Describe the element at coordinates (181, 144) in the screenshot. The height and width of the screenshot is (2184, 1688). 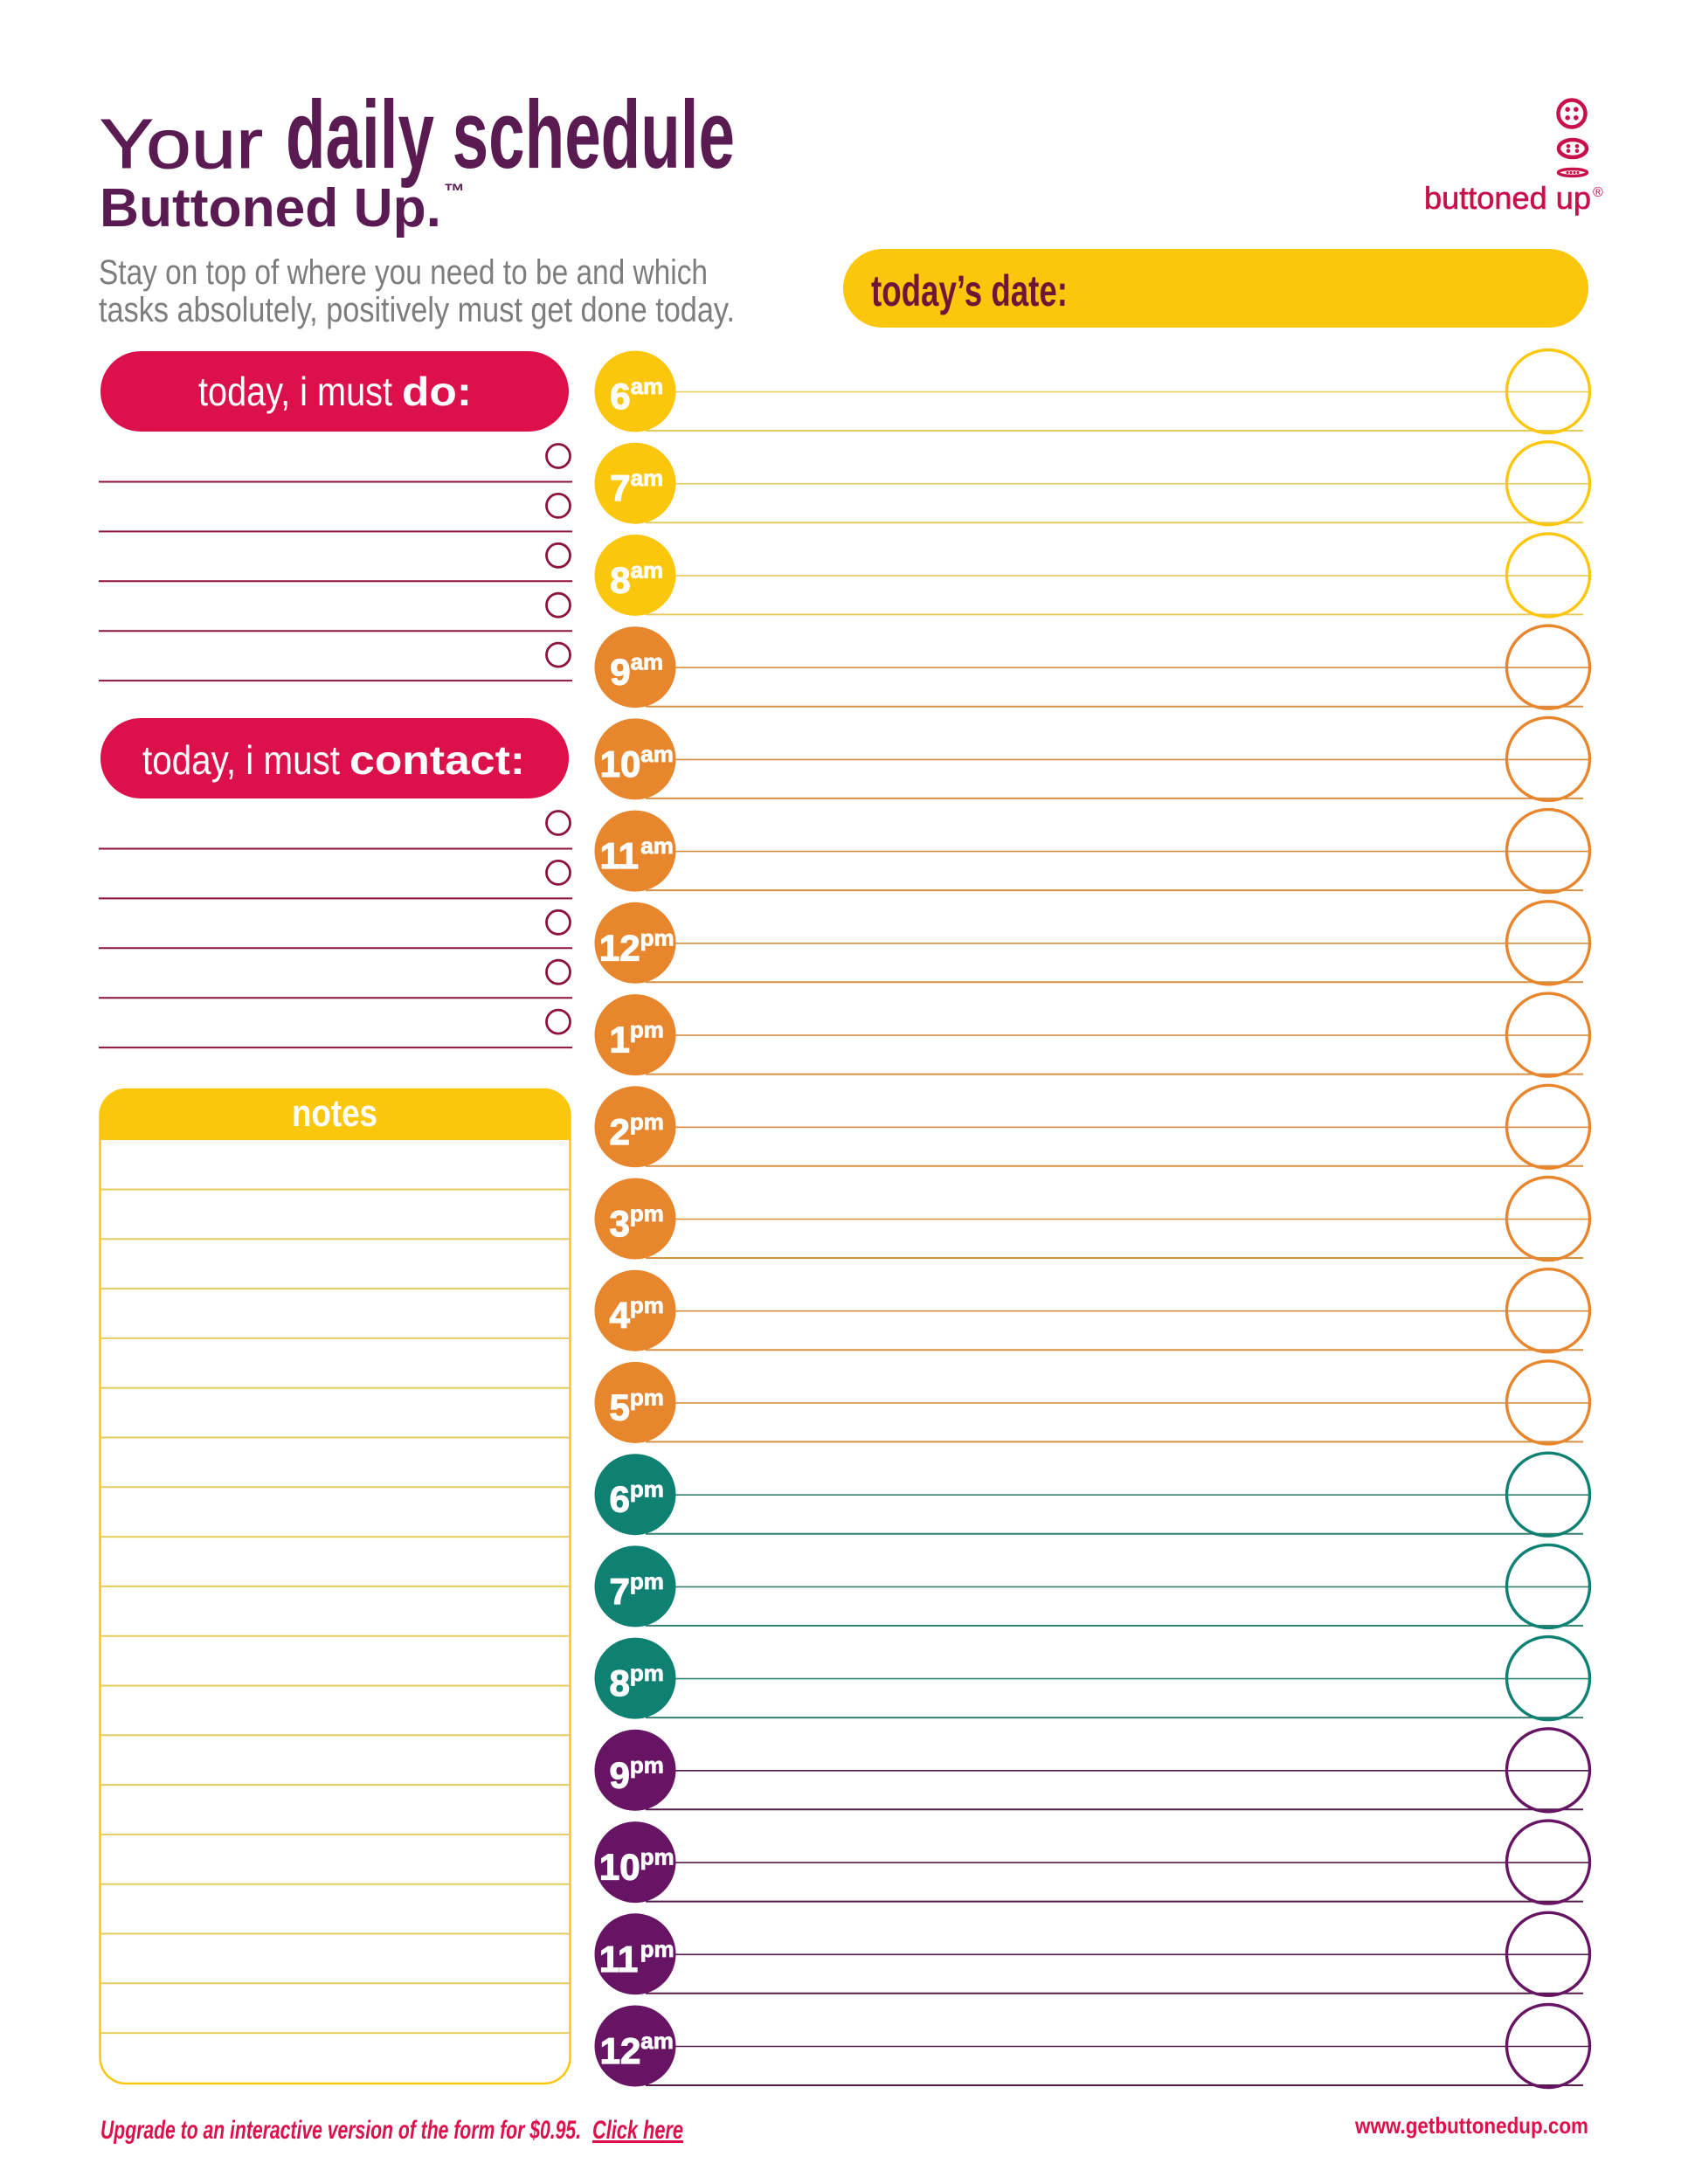
I see `svg-text: Your` at that location.